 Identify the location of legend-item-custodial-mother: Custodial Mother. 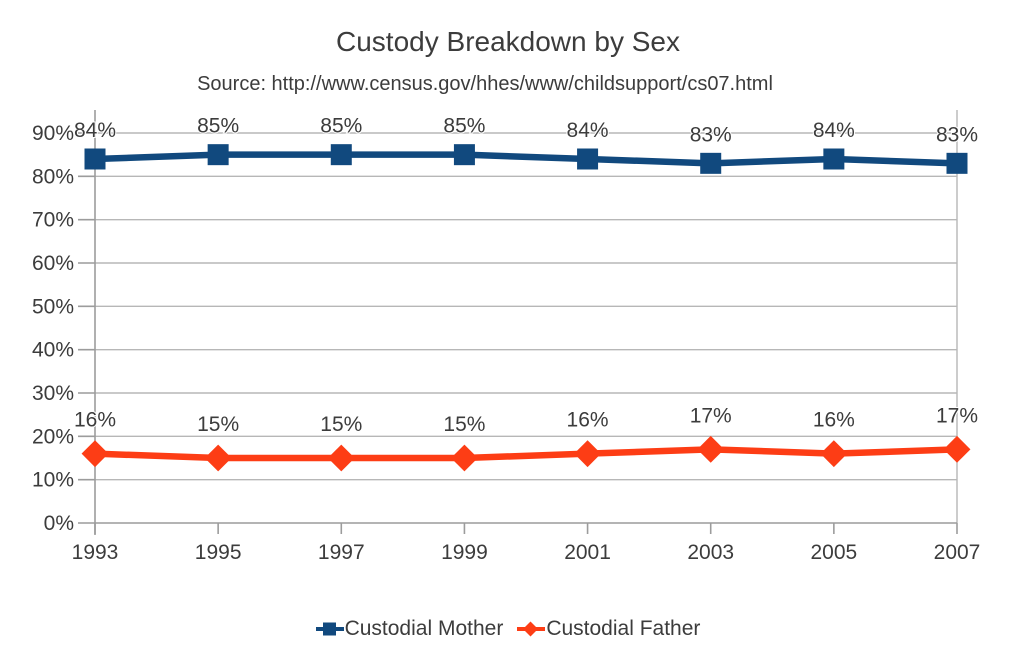
(409, 629).